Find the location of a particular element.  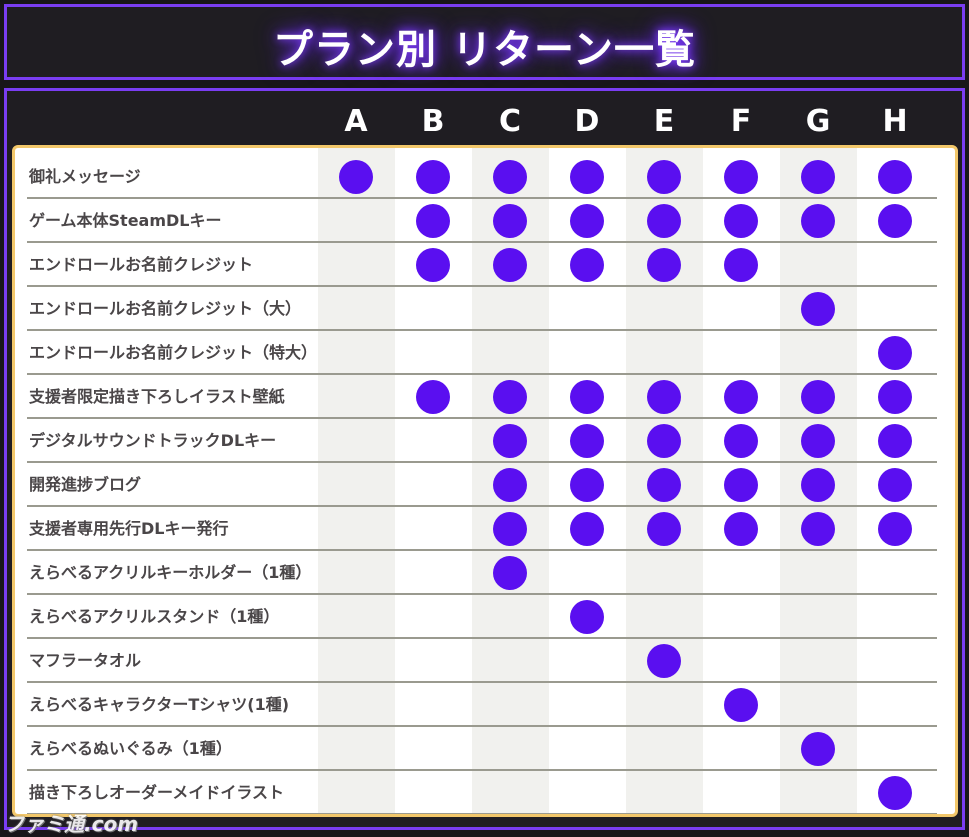

title-bar: プラン別 リターン一覧 is located at coordinates (484, 42).